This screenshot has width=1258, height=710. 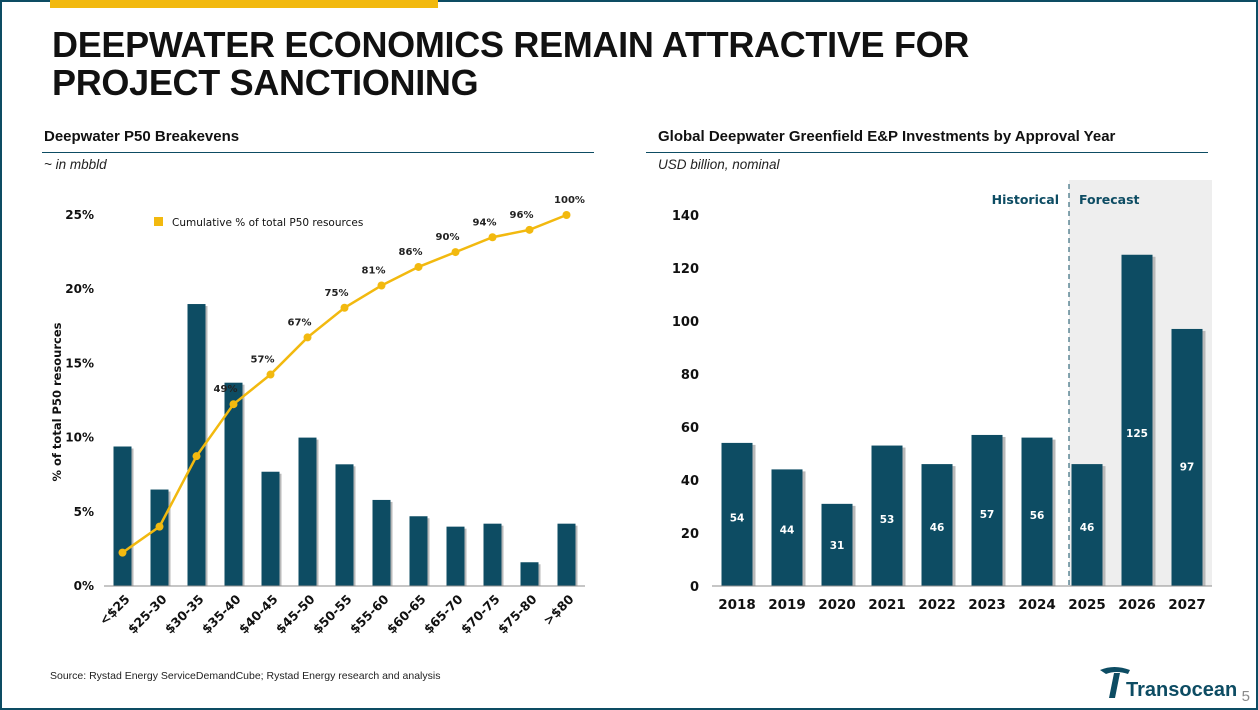 What do you see at coordinates (448, 237) in the screenshot?
I see `cumulative-data-label: 90%` at bounding box center [448, 237].